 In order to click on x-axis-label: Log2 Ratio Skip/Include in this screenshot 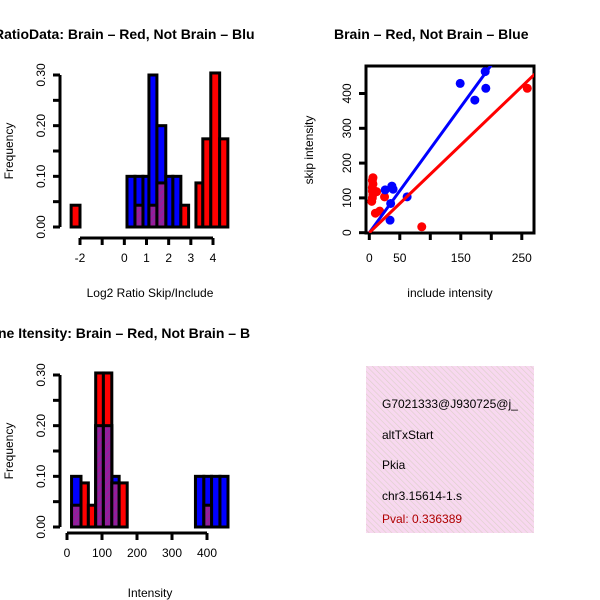, I will do `click(150, 293)`.